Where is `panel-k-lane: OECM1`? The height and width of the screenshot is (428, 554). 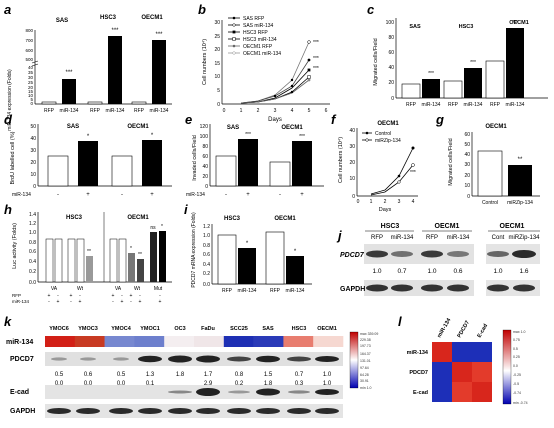 panel-k-lane: OECM1 is located at coordinates (327, 329).